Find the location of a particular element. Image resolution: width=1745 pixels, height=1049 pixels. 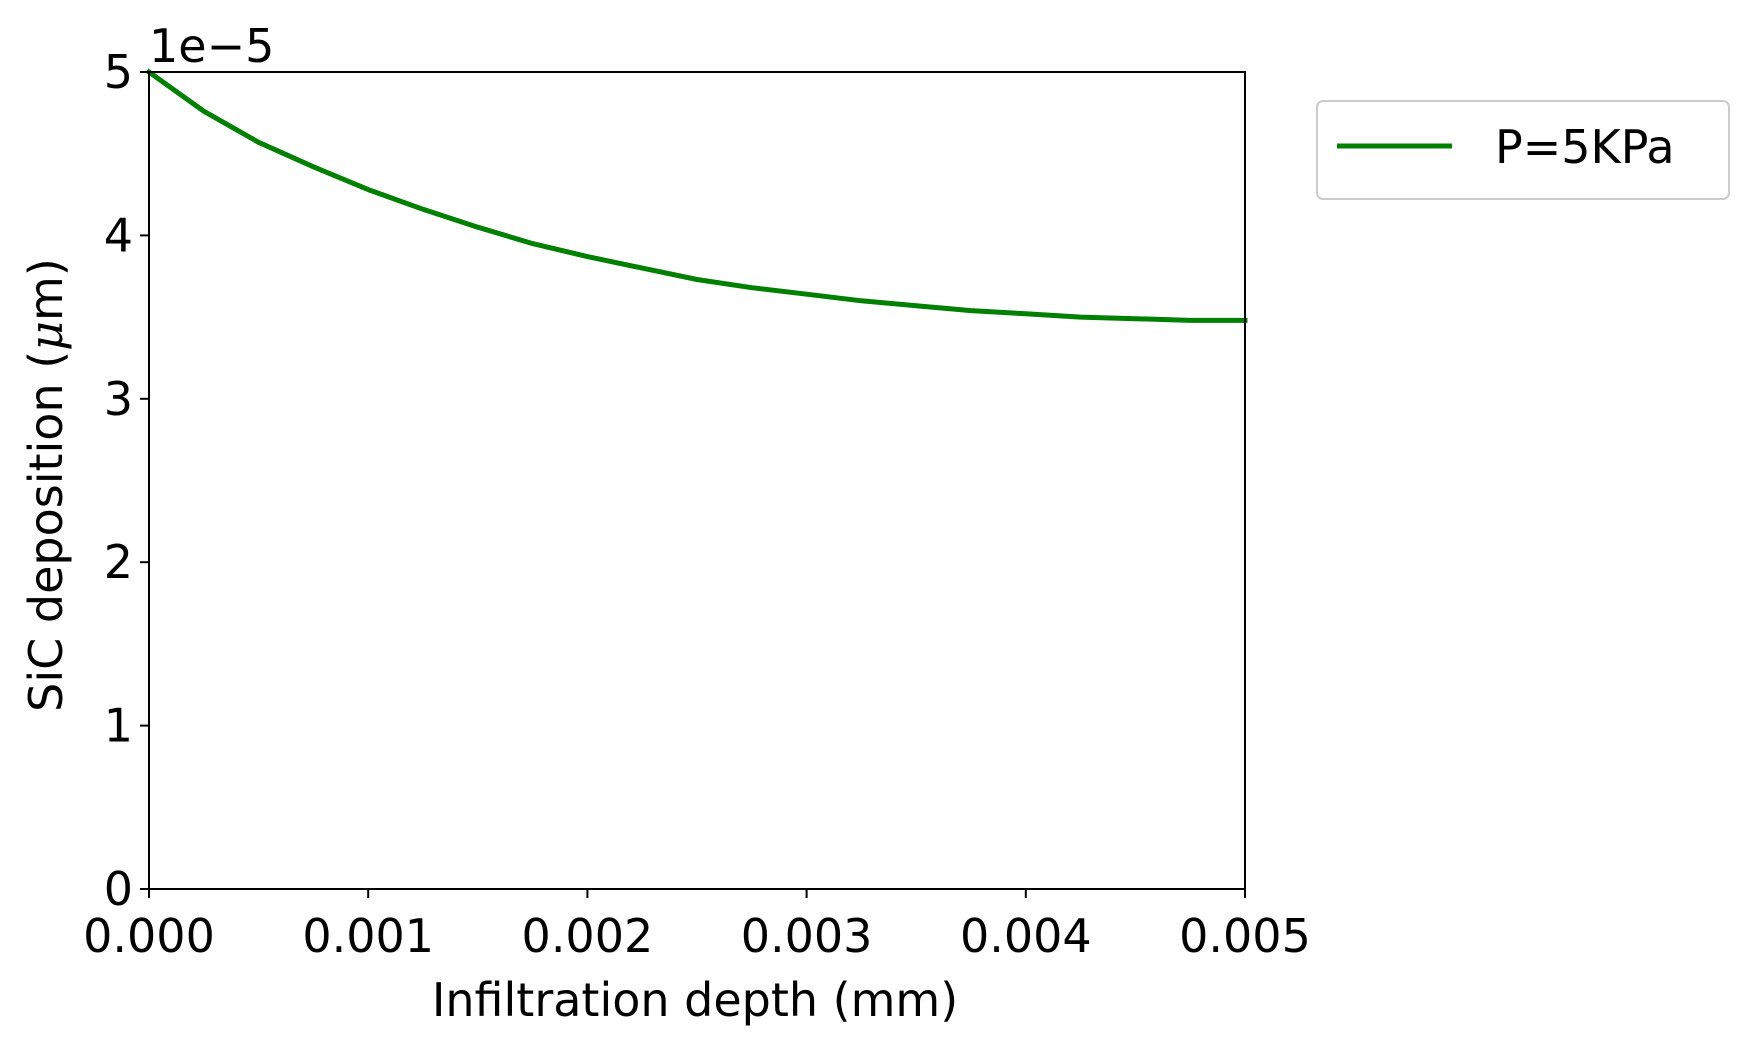

y-axis-offset-text: 1e−5 is located at coordinates (211, 46).